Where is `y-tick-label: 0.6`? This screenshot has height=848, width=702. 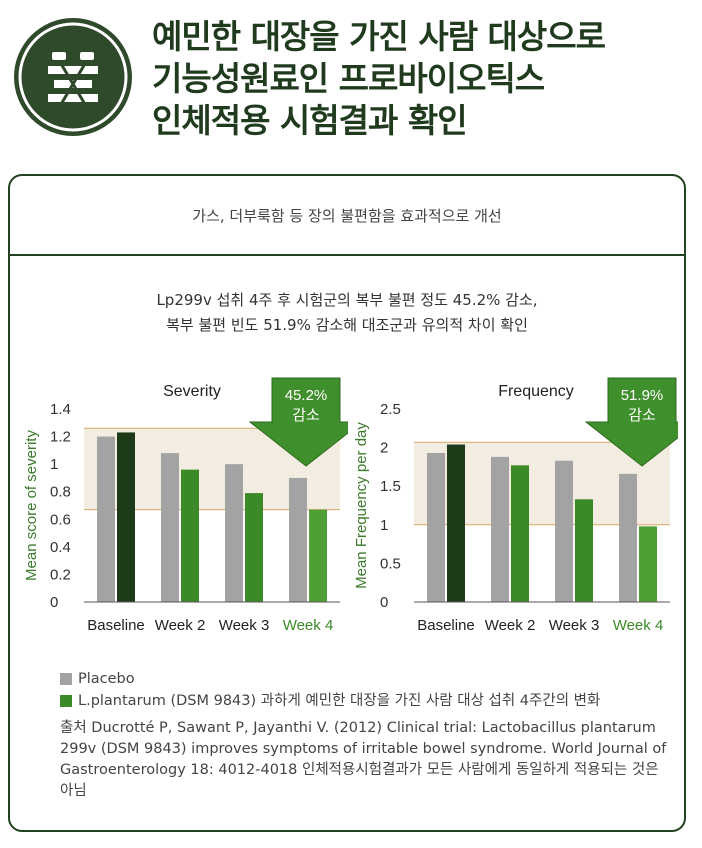 y-tick-label: 0.6 is located at coordinates (60, 519).